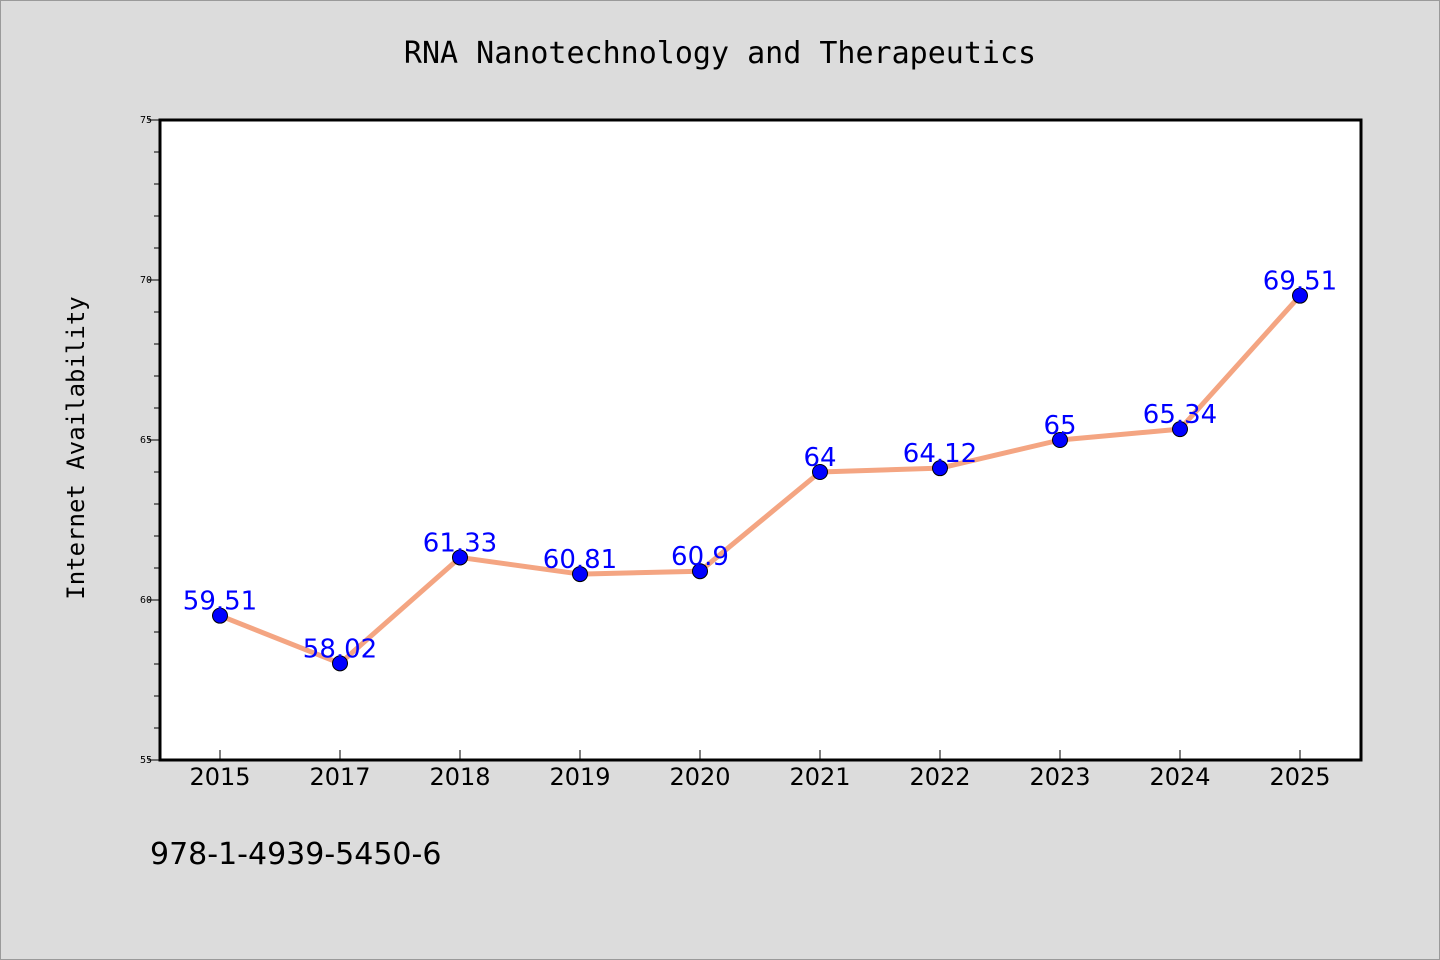  What do you see at coordinates (700, 557) in the screenshot?
I see `data-label: 60.9` at bounding box center [700, 557].